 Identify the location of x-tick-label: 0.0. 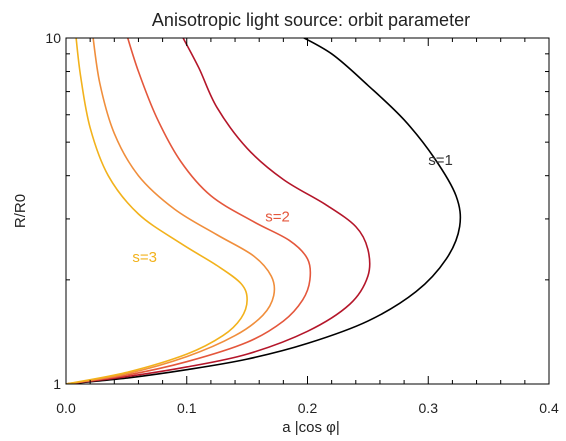
(66, 408).